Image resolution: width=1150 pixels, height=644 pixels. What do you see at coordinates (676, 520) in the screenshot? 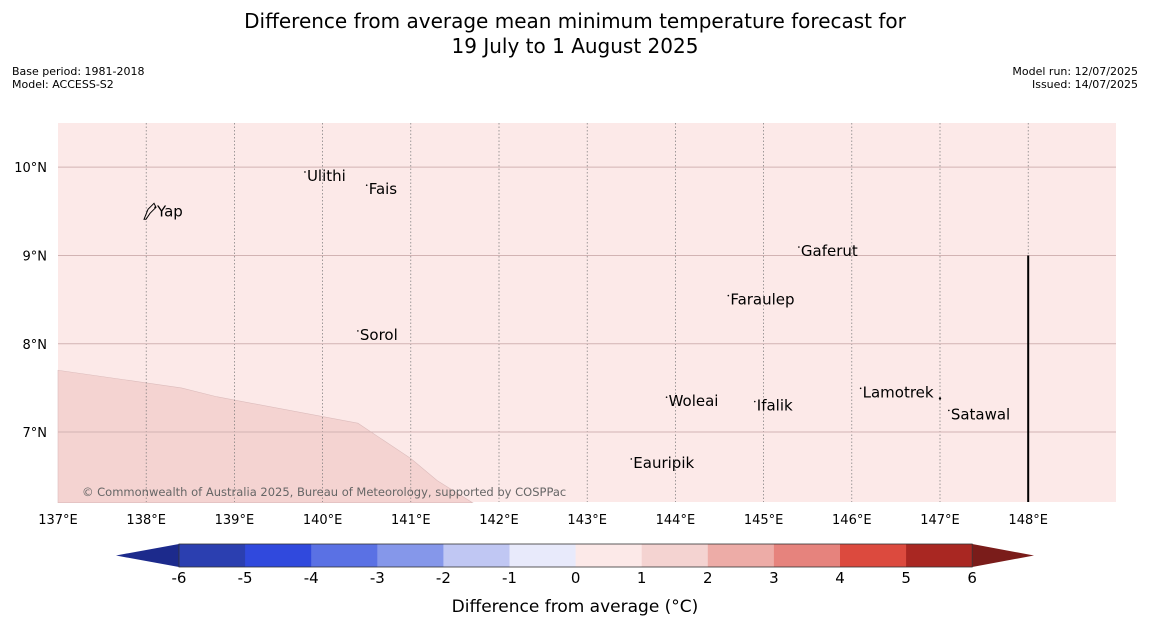
I see `x-tick-label: 144°E` at bounding box center [676, 520].